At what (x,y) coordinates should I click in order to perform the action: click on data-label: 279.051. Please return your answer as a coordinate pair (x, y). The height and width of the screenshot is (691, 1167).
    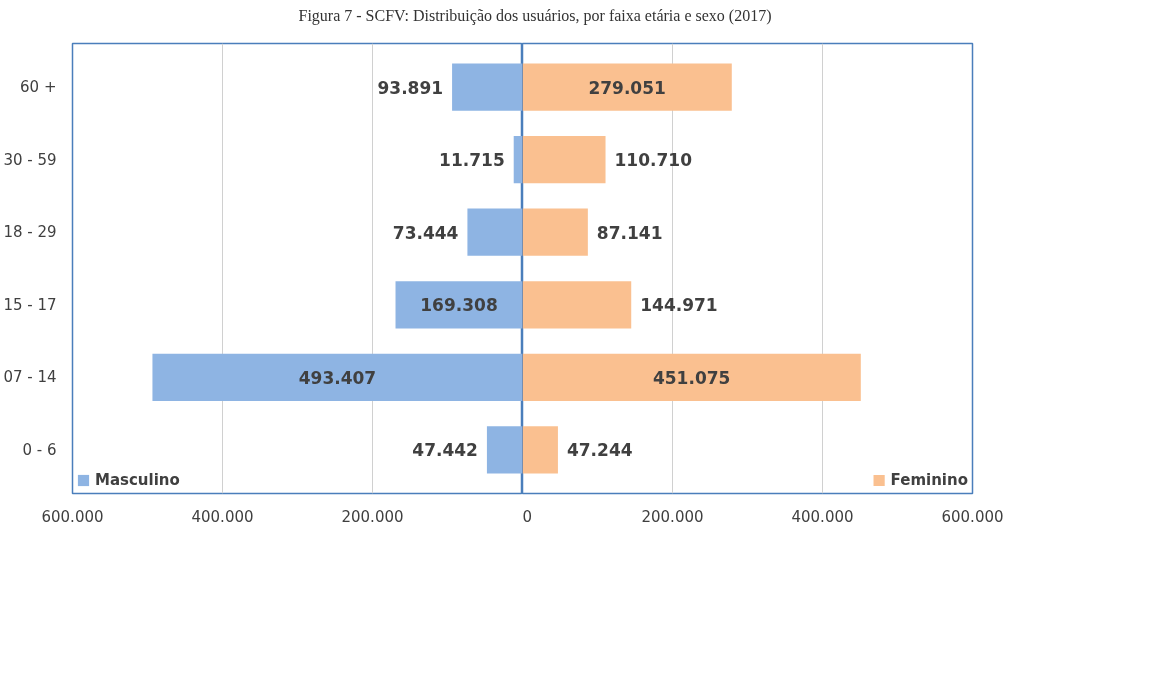
    Looking at the image, I should click on (627, 87).